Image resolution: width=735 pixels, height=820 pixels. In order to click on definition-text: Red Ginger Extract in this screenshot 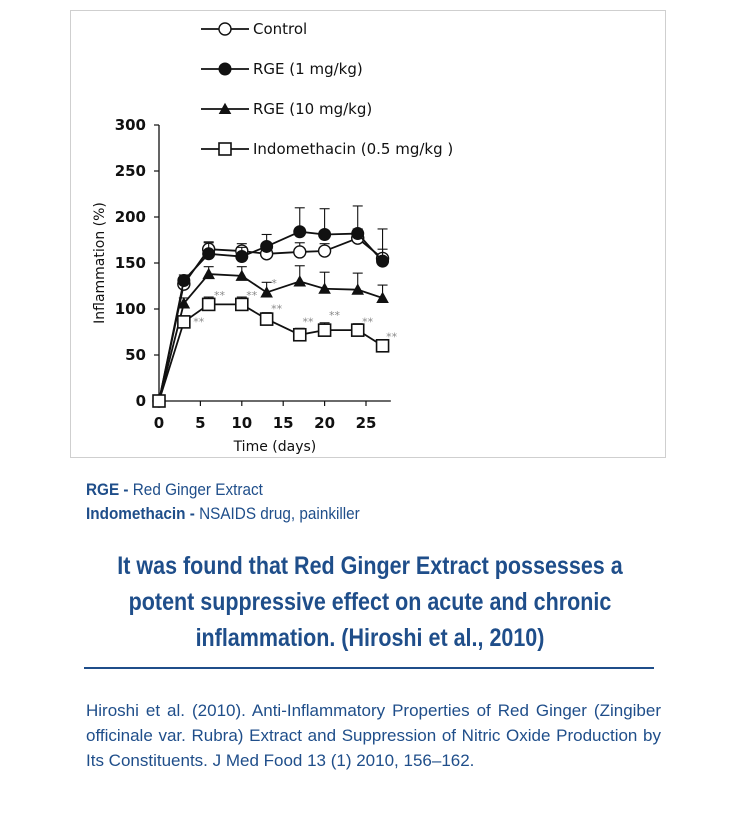, I will do `click(197, 489)`.